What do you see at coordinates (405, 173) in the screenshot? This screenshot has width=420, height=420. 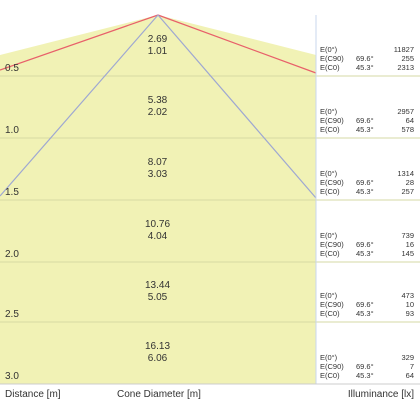 I see `illuminance-value: 1314` at bounding box center [405, 173].